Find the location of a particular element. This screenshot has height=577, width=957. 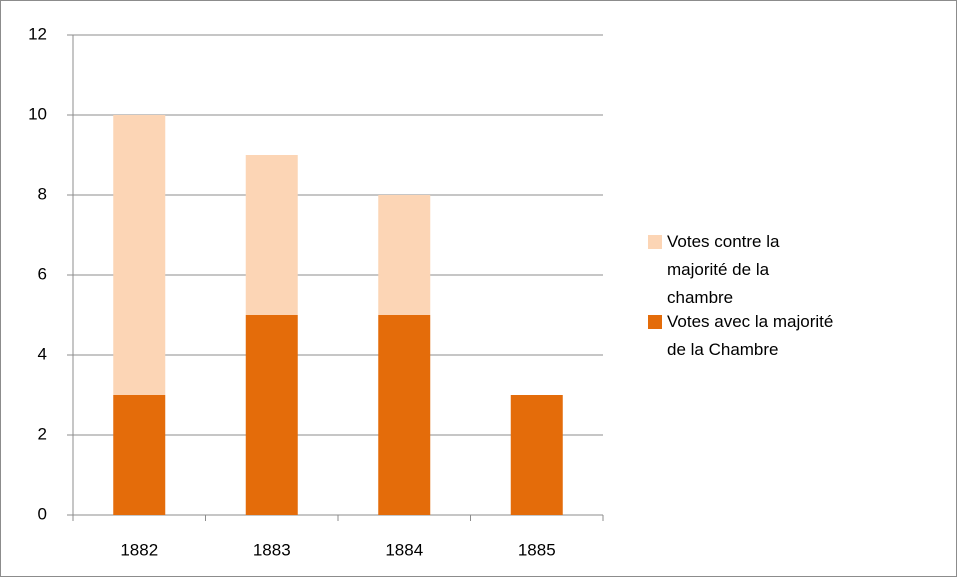

x-tick-label: 1884 is located at coordinates (404, 549).